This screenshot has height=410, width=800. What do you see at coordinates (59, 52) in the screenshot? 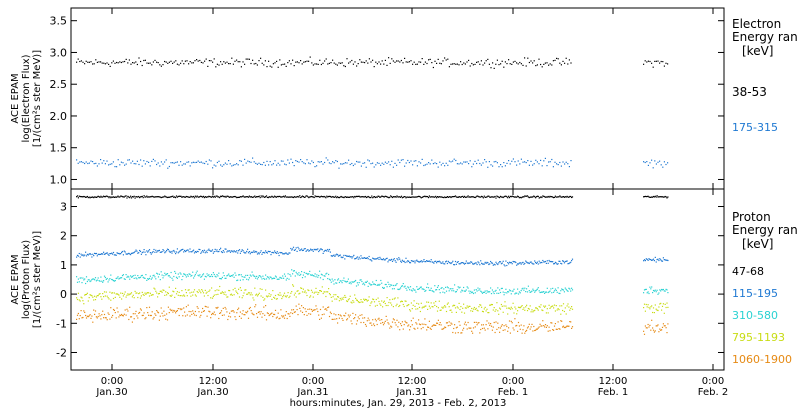
I see `y-tick-label: 3.0` at bounding box center [59, 52].